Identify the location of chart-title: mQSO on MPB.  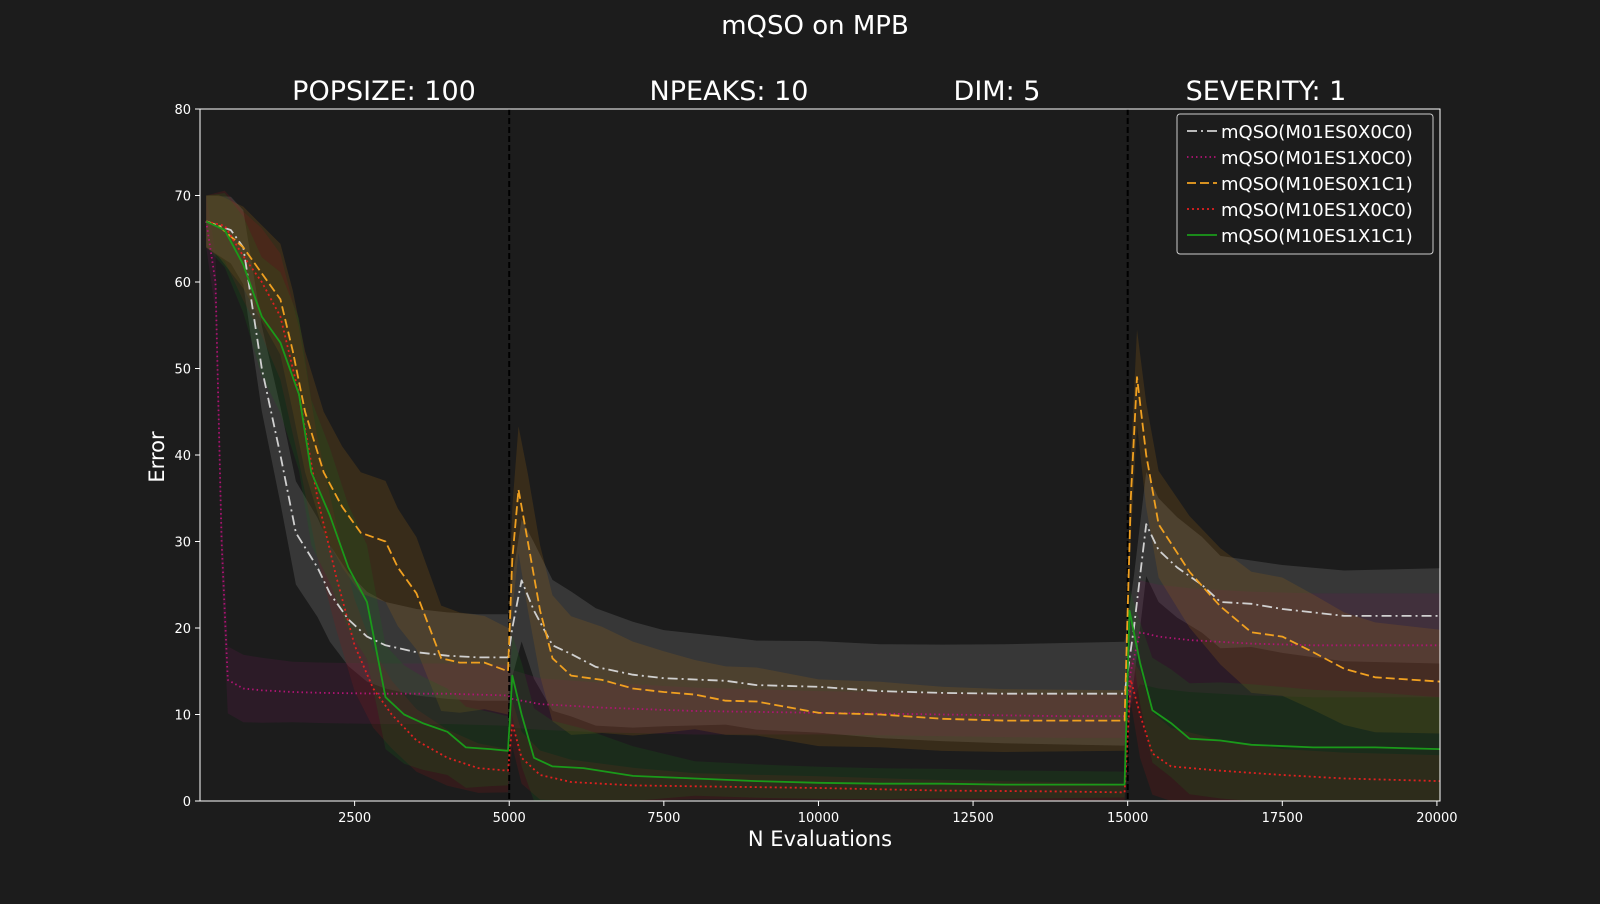
(815, 26).